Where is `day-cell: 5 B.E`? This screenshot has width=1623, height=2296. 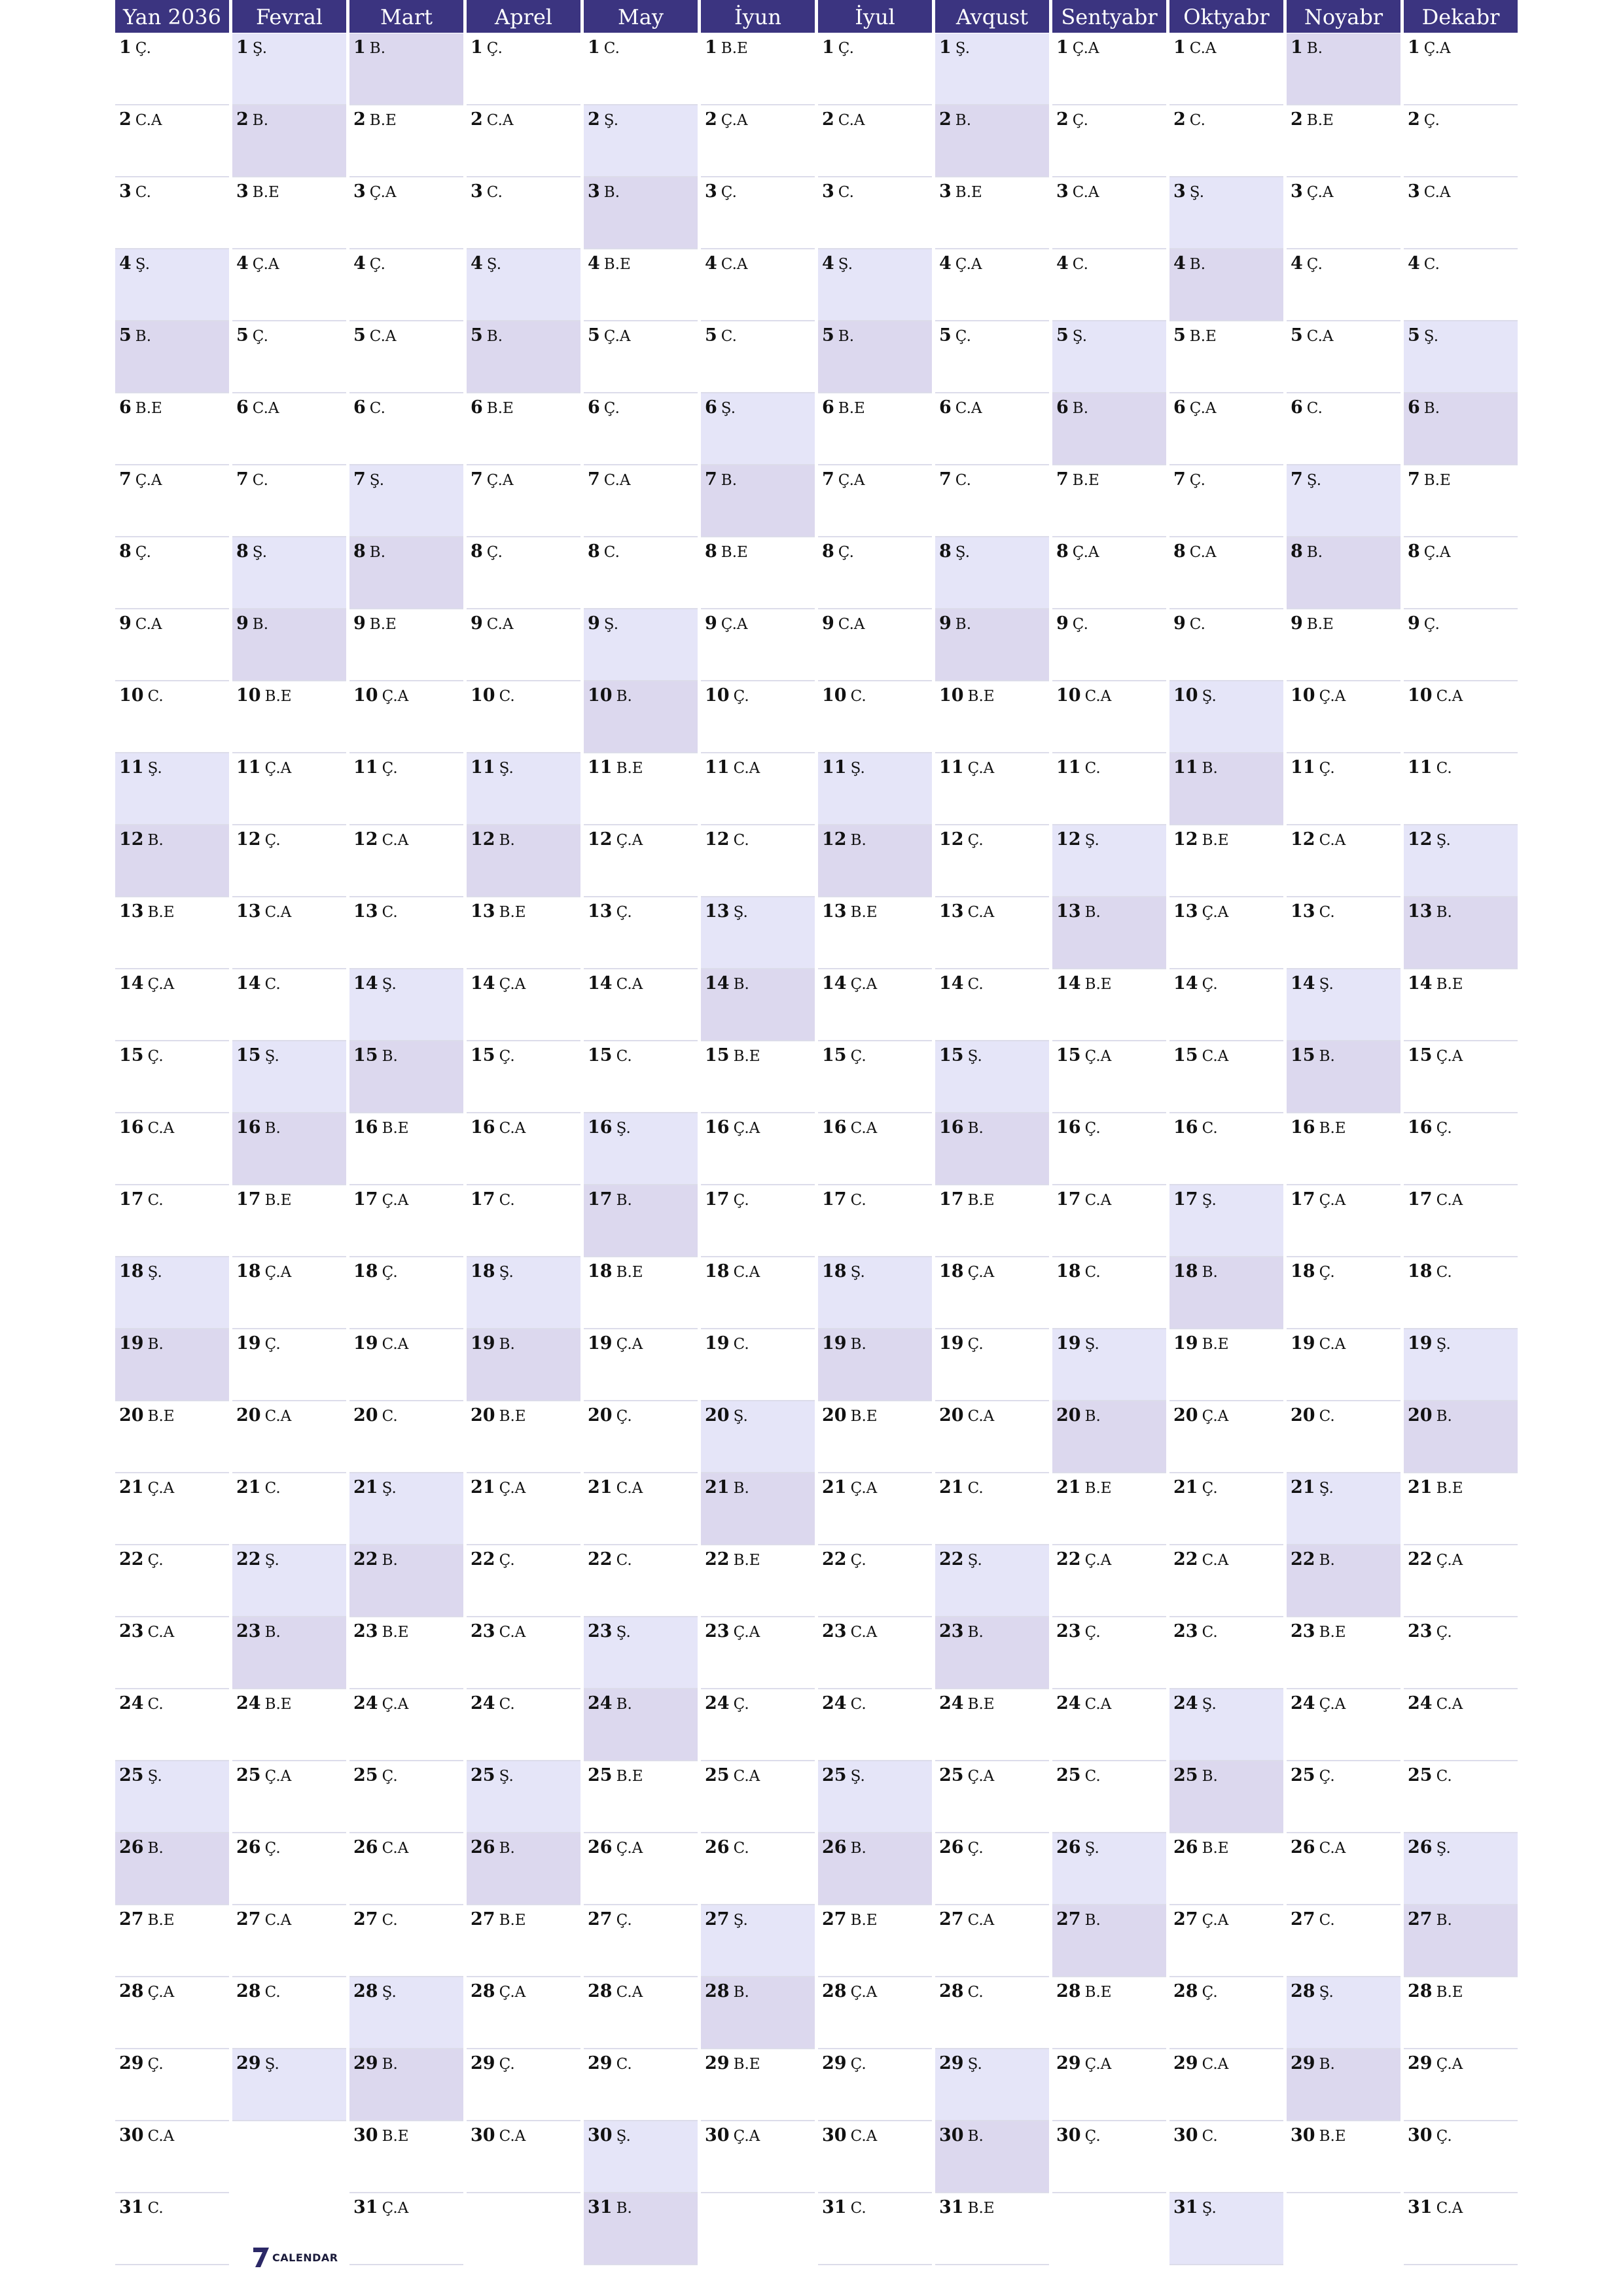 day-cell: 5 B.E is located at coordinates (1226, 357).